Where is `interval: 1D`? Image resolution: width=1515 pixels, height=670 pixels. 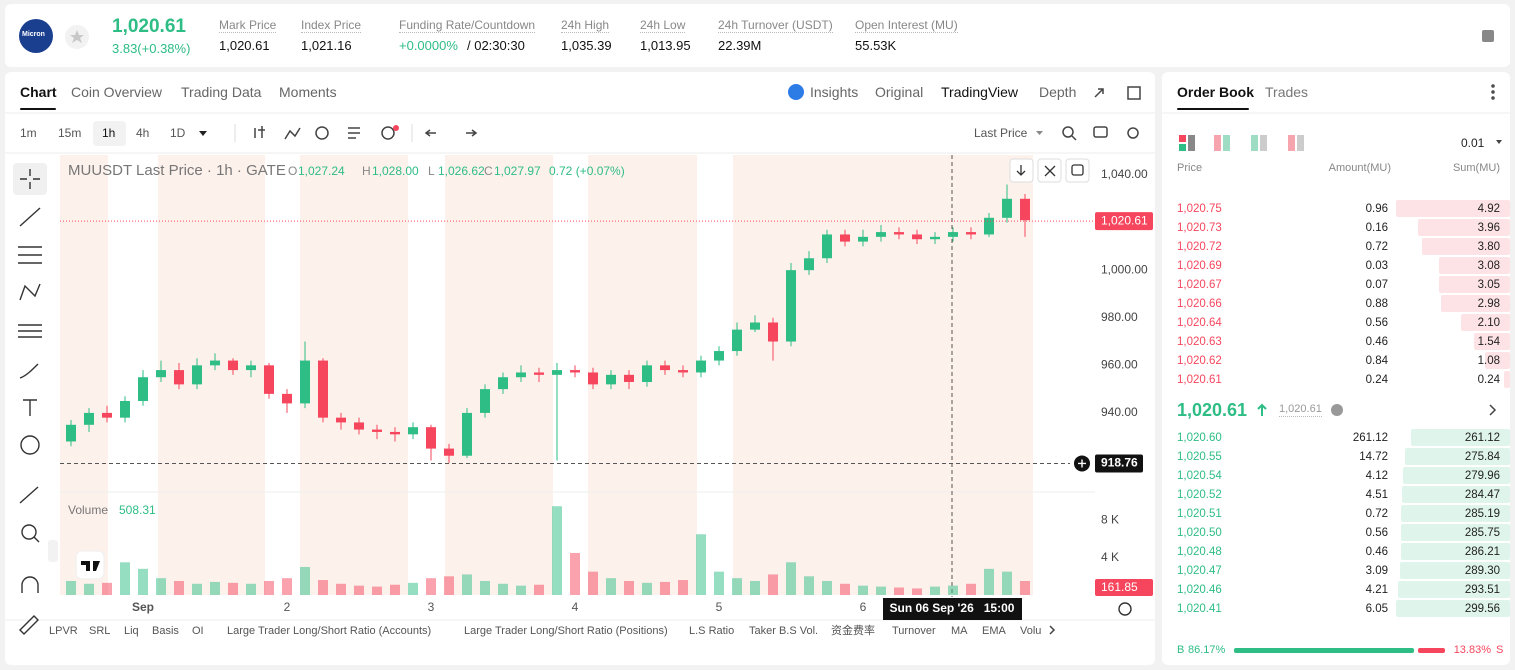
interval: 1D is located at coordinates (178, 133).